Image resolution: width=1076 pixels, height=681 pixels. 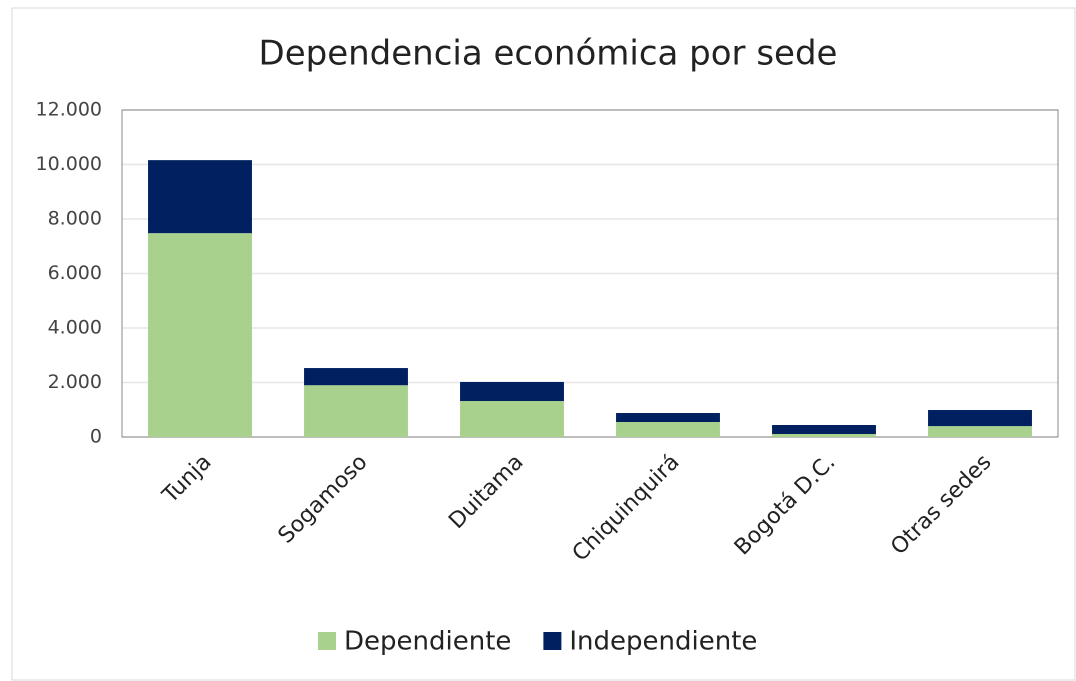 What do you see at coordinates (663, 642) in the screenshot?
I see `legend-label: Independiente` at bounding box center [663, 642].